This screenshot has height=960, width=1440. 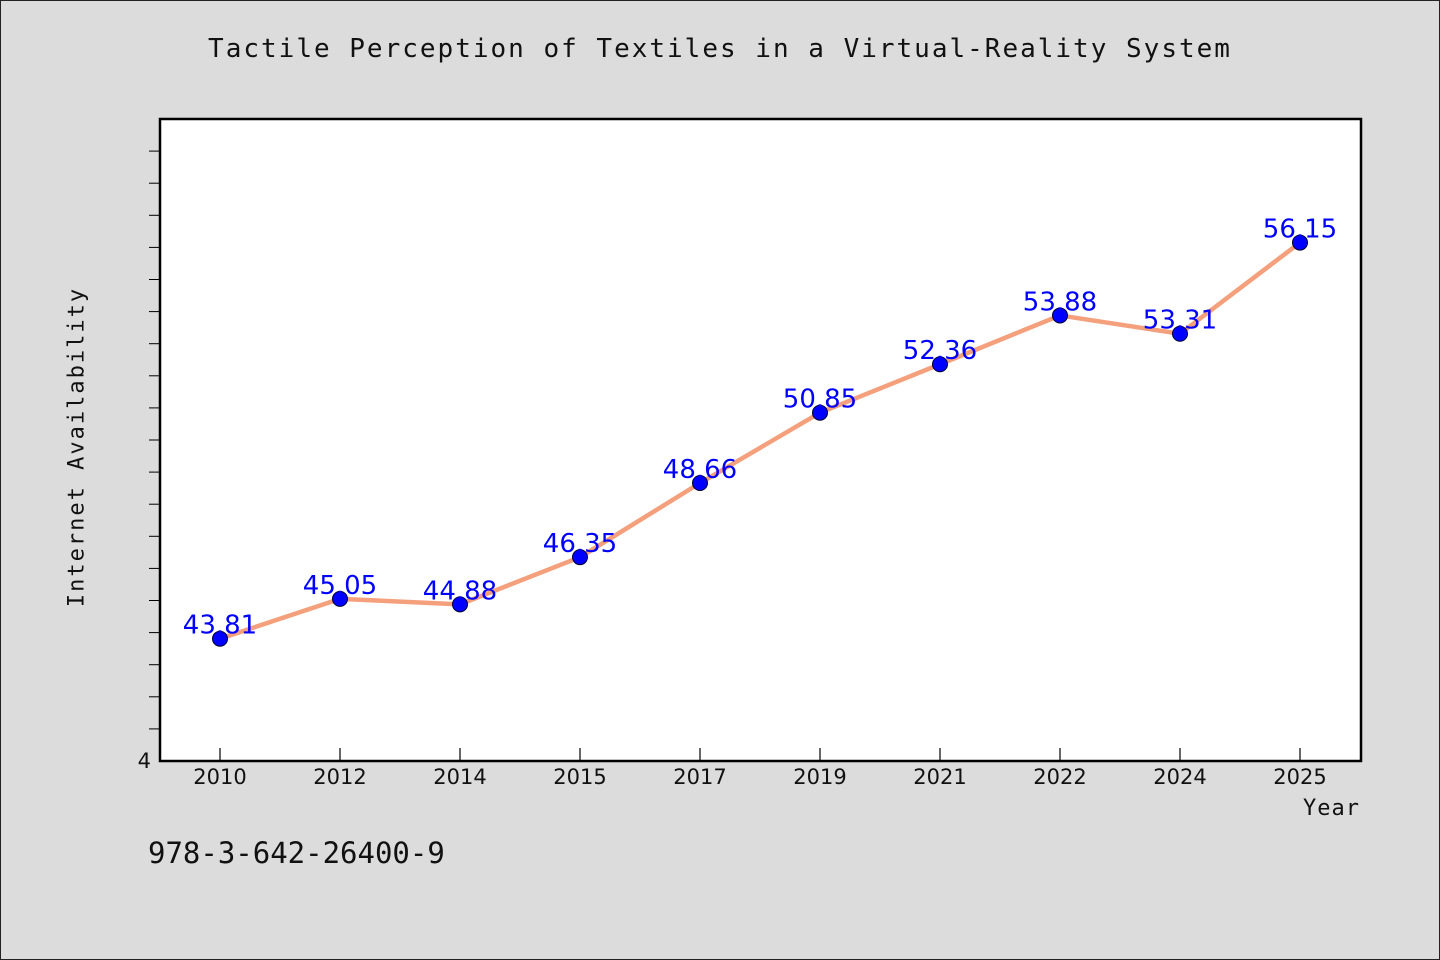 I want to click on x-axis-label: Year, so click(x=1331, y=808).